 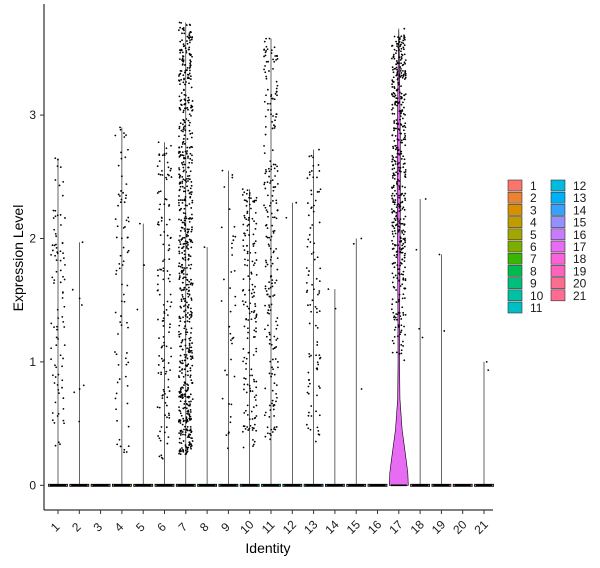 I want to click on legend-label: 9, so click(x=533, y=284).